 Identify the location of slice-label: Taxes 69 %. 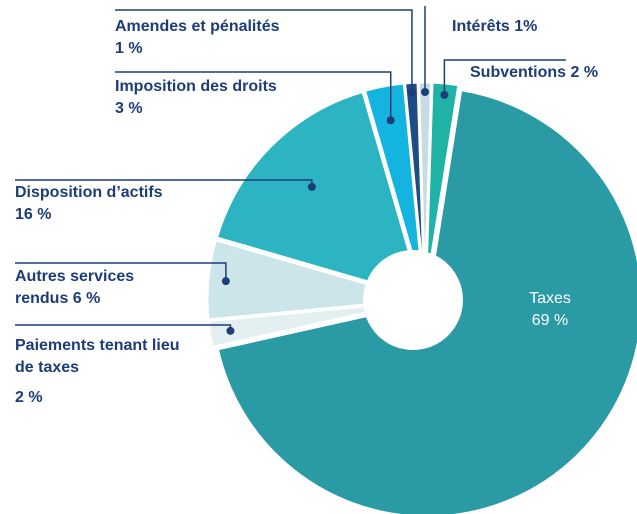
(550, 310).